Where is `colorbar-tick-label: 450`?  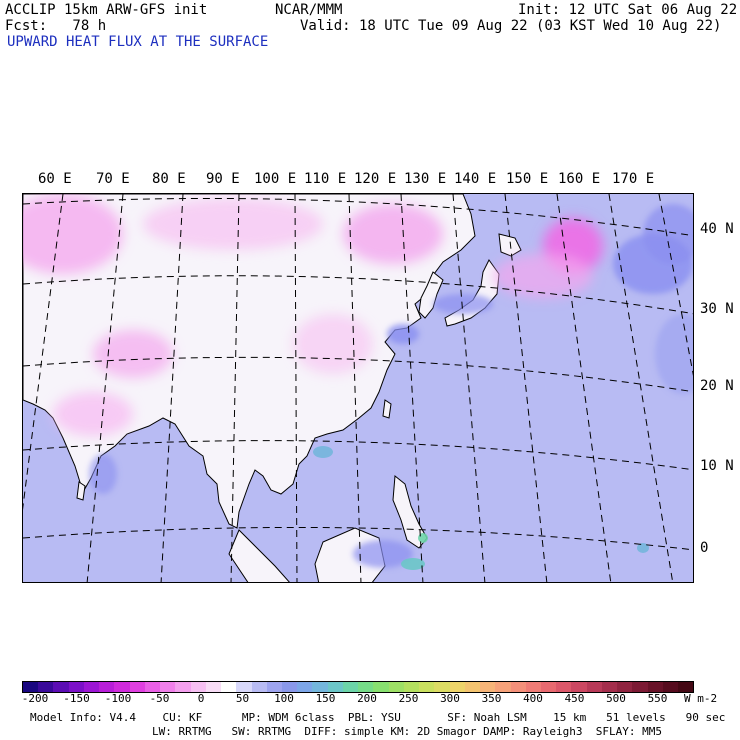
colorbar-tick-label: 450 is located at coordinates (574, 698).